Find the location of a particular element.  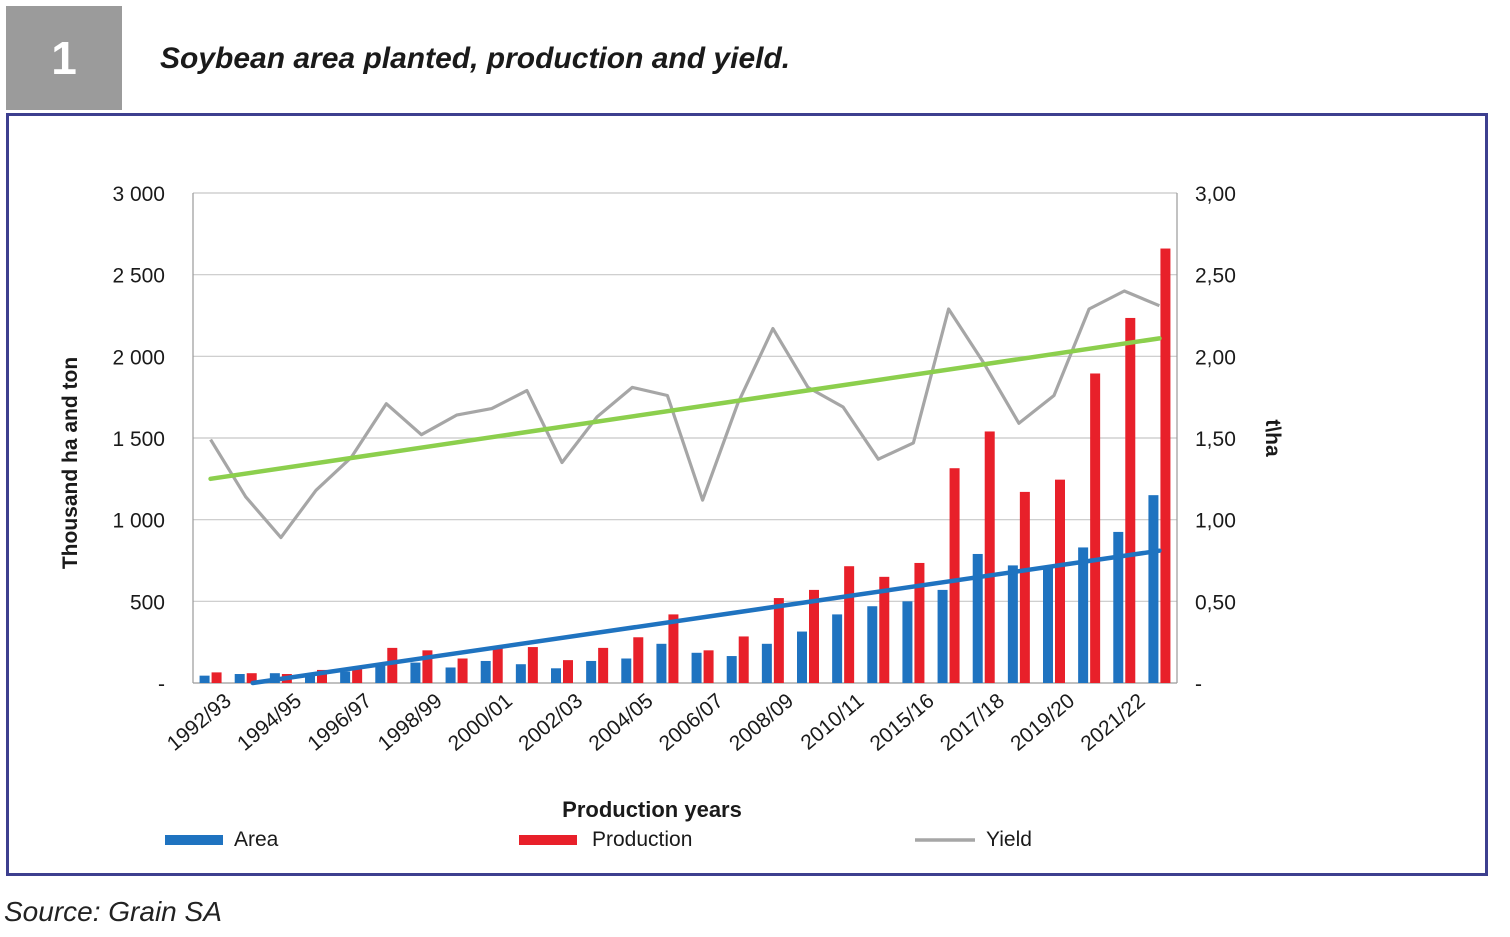

figure-number-badge: 1 is located at coordinates (64, 58).